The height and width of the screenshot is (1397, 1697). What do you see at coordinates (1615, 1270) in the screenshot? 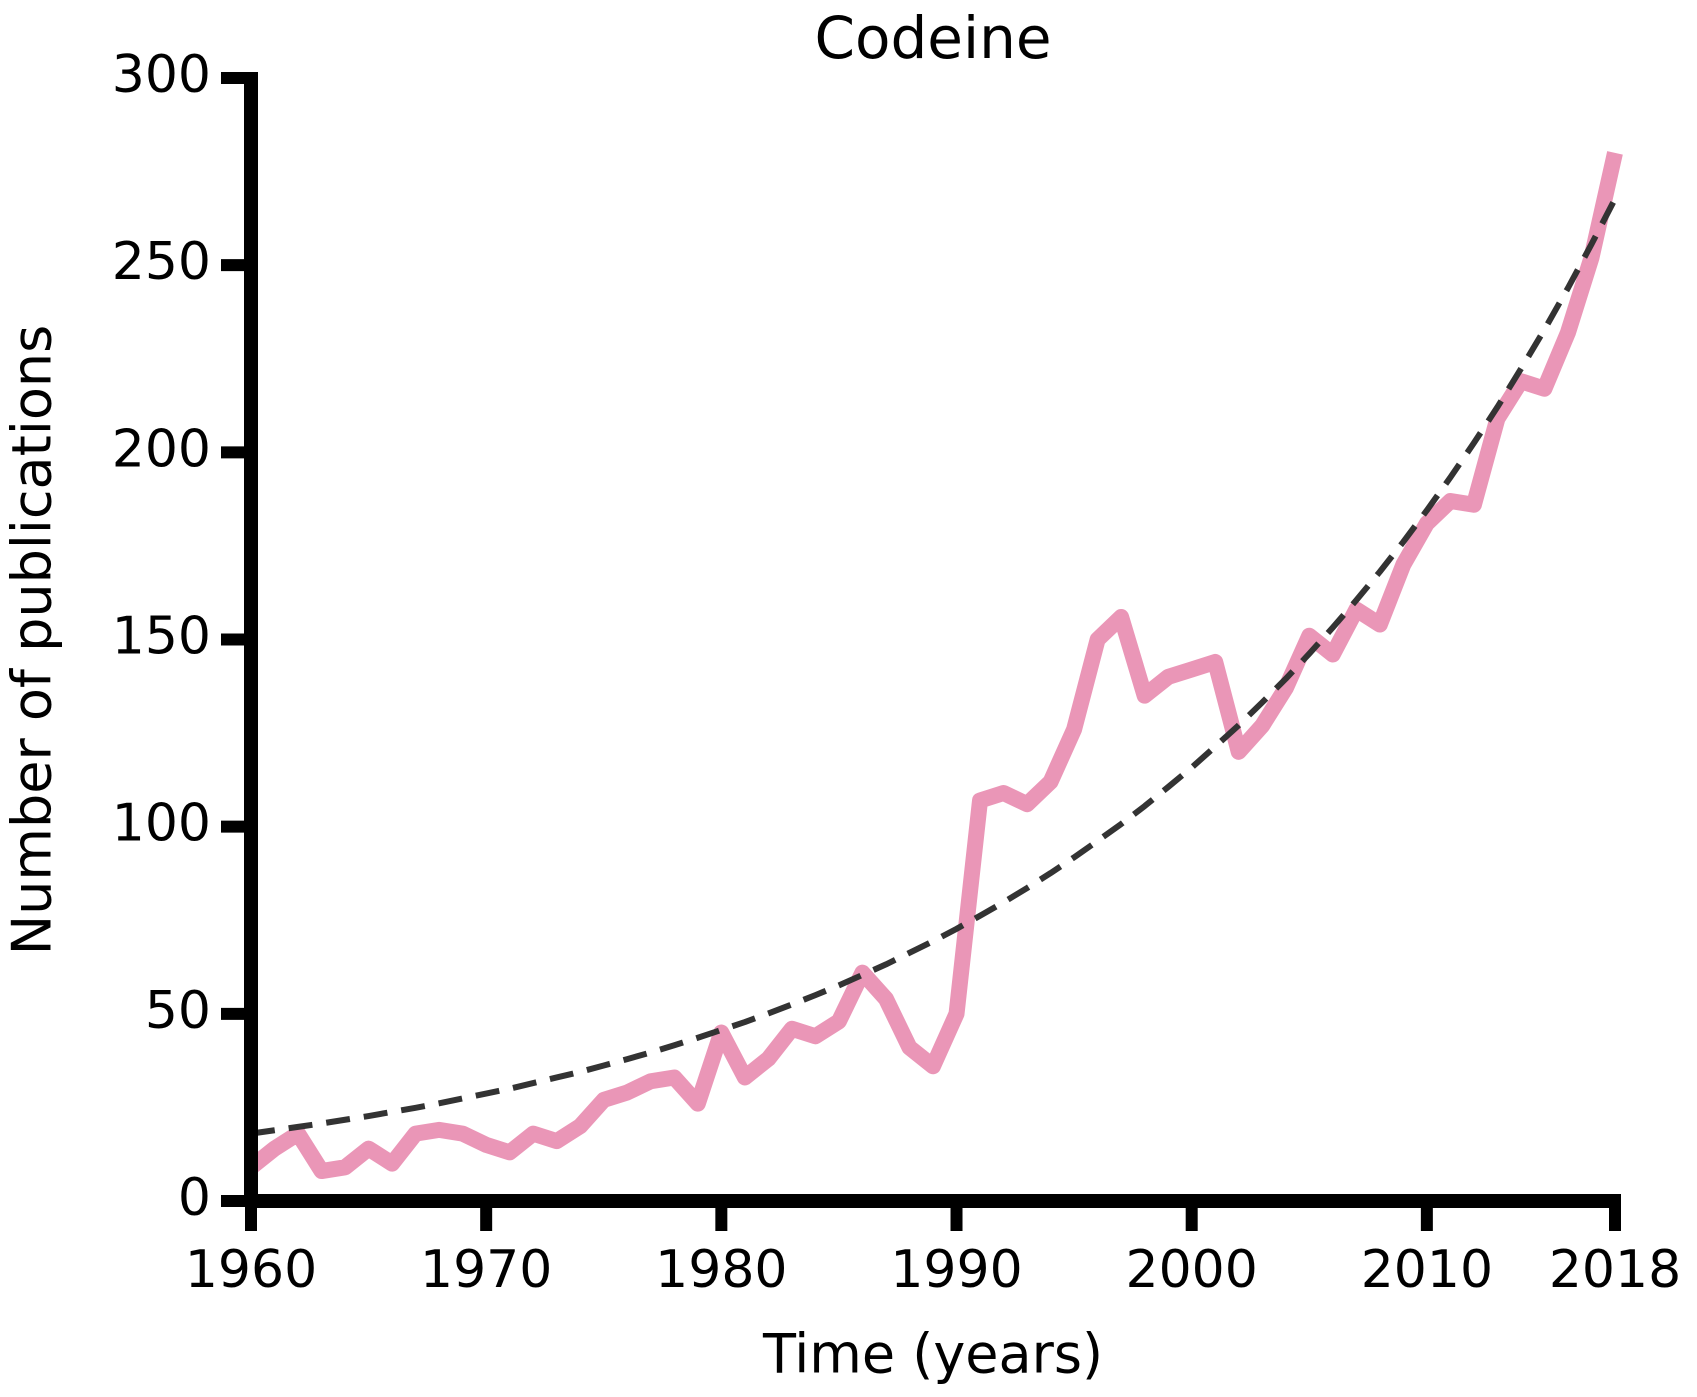
I see `x-tick-label: 2018` at bounding box center [1615, 1270].